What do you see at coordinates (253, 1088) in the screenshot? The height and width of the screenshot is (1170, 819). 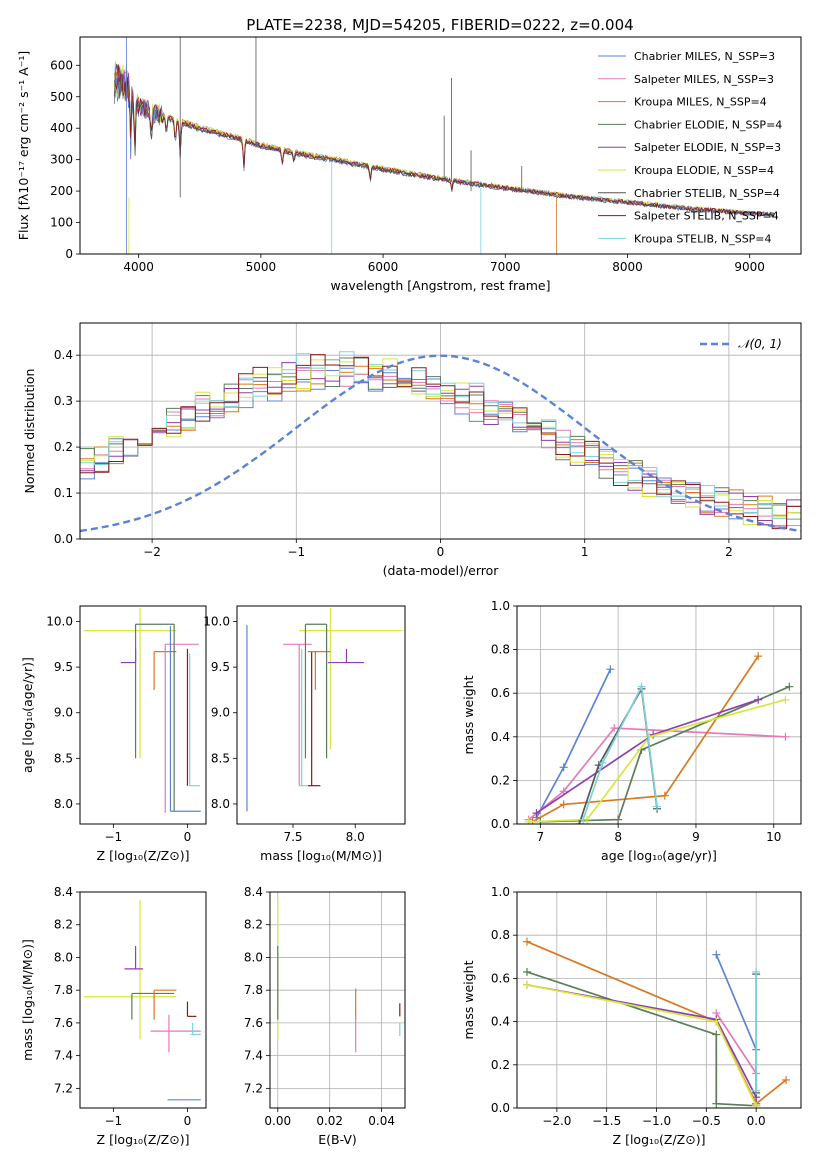 I see `mass-vs-EBV-ytick-label: 7.2` at bounding box center [253, 1088].